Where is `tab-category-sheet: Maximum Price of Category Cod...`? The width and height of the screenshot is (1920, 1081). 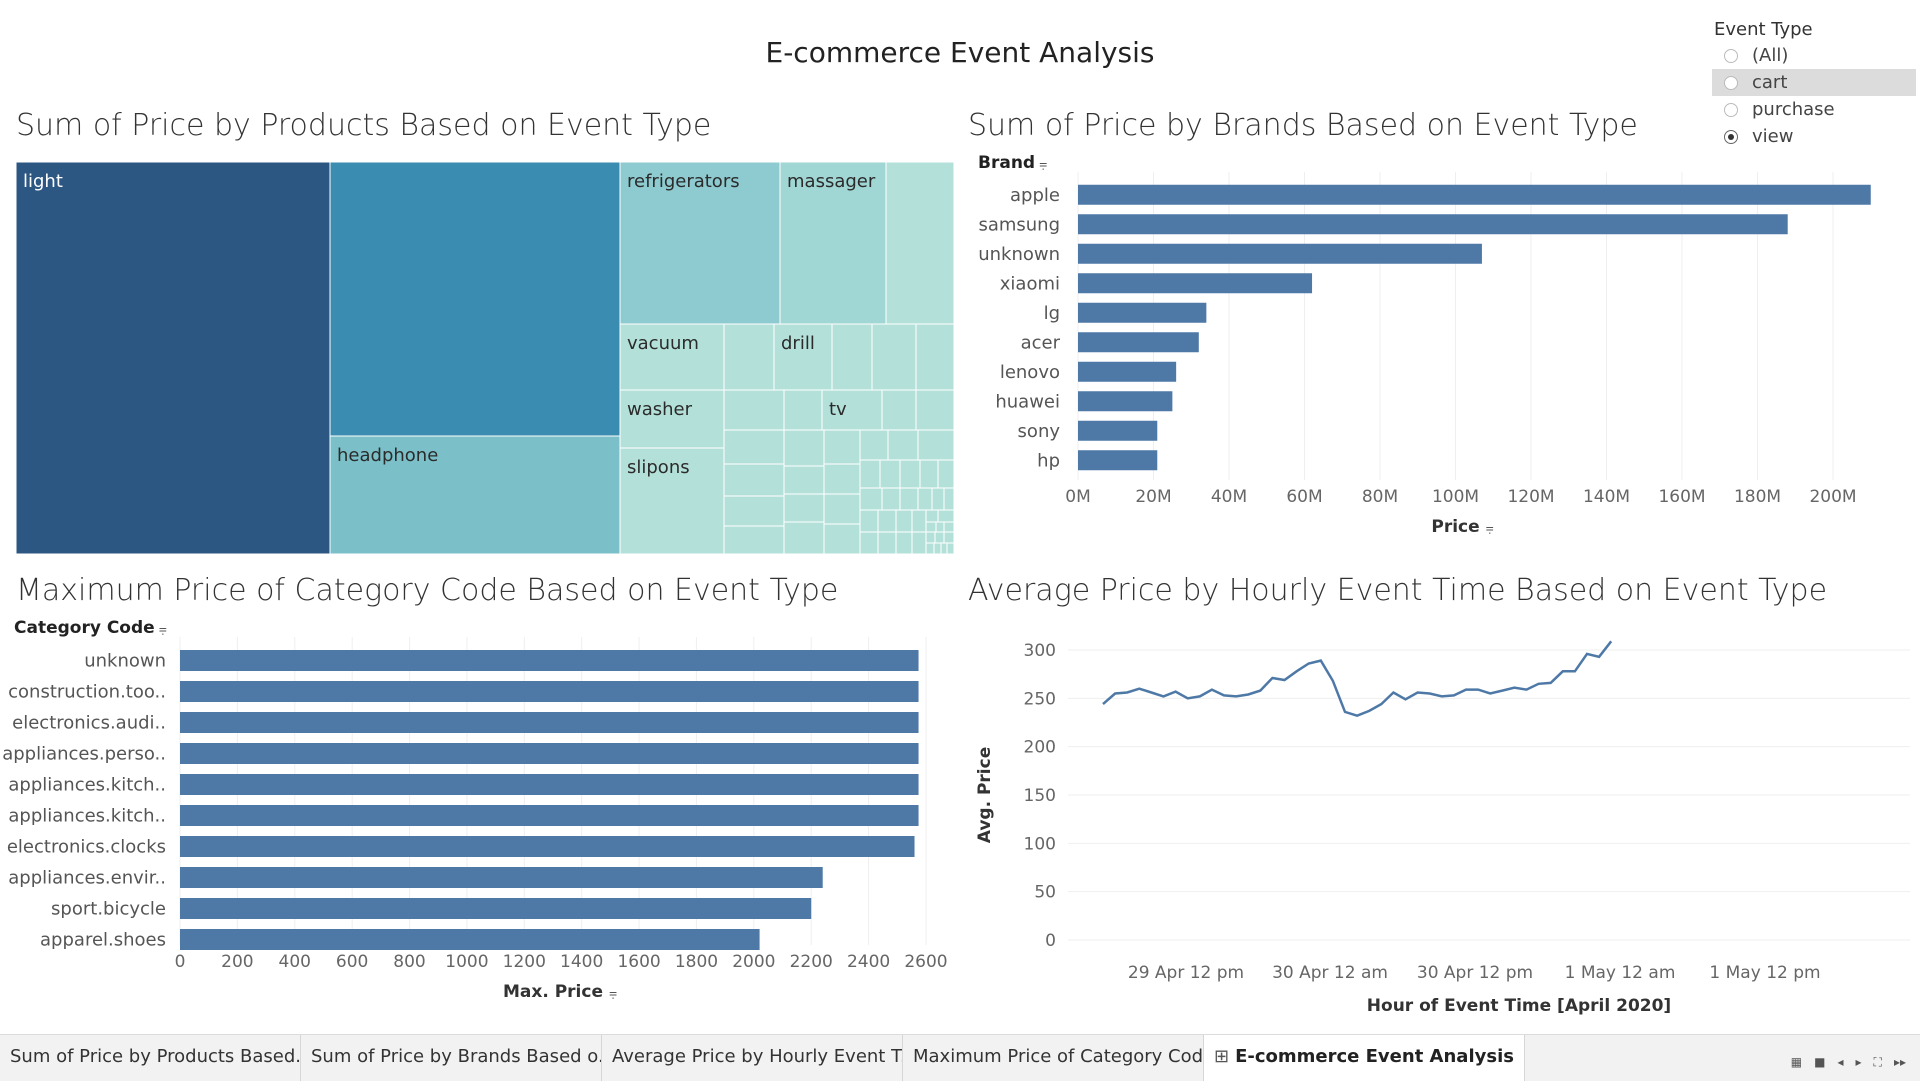 tab-category-sheet: Maximum Price of Category Cod... is located at coordinates (1053, 1058).